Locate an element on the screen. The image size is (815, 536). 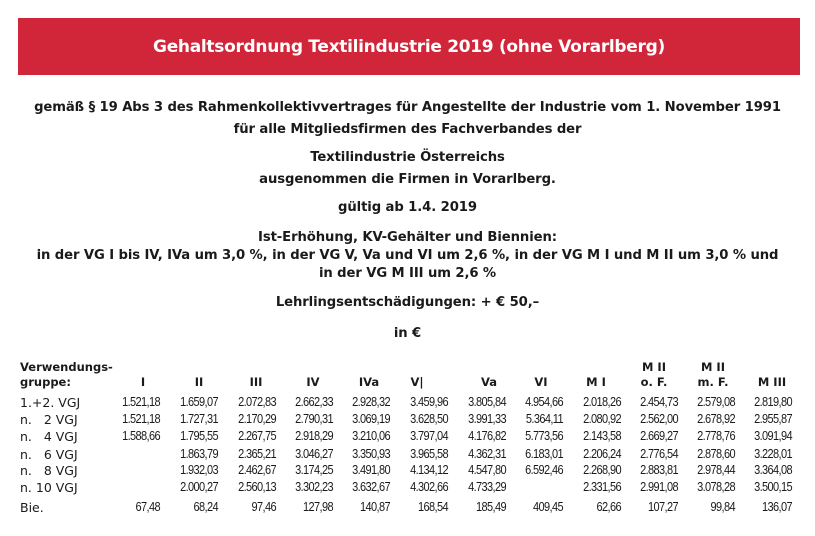
intro-line: Textilindustrie Österreichs is located at coordinates (407, 157).